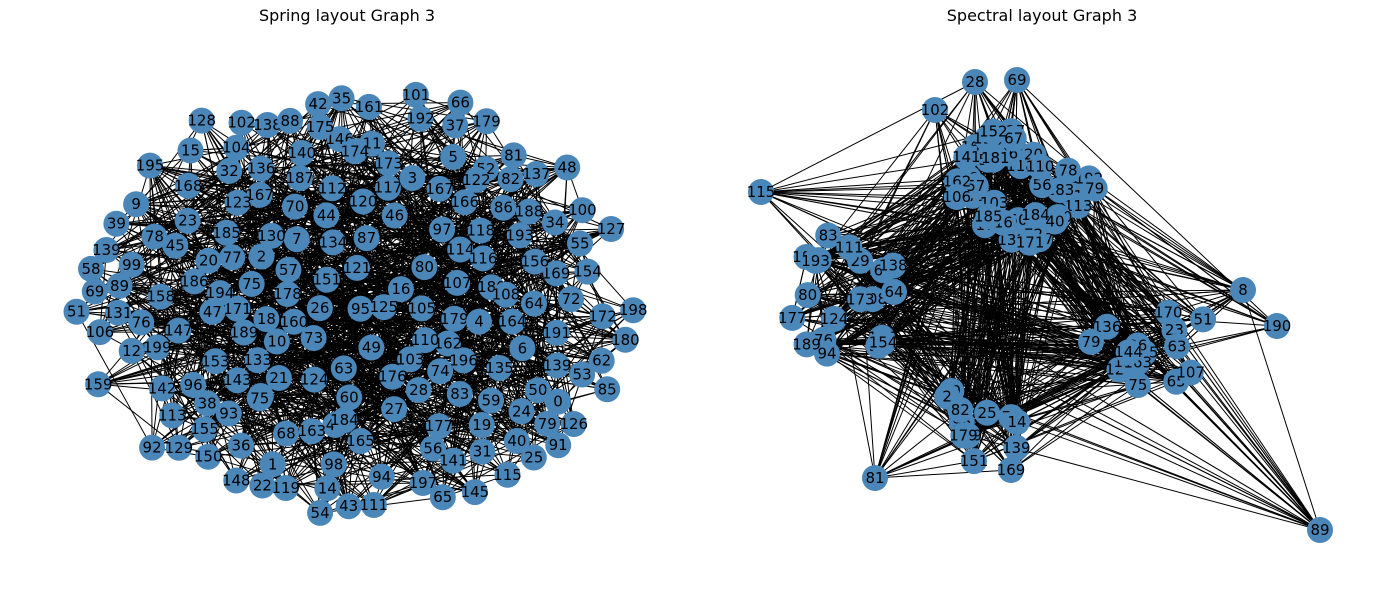 This screenshot has height=590, width=1389. I want to click on graph-node: 48, so click(567, 167).